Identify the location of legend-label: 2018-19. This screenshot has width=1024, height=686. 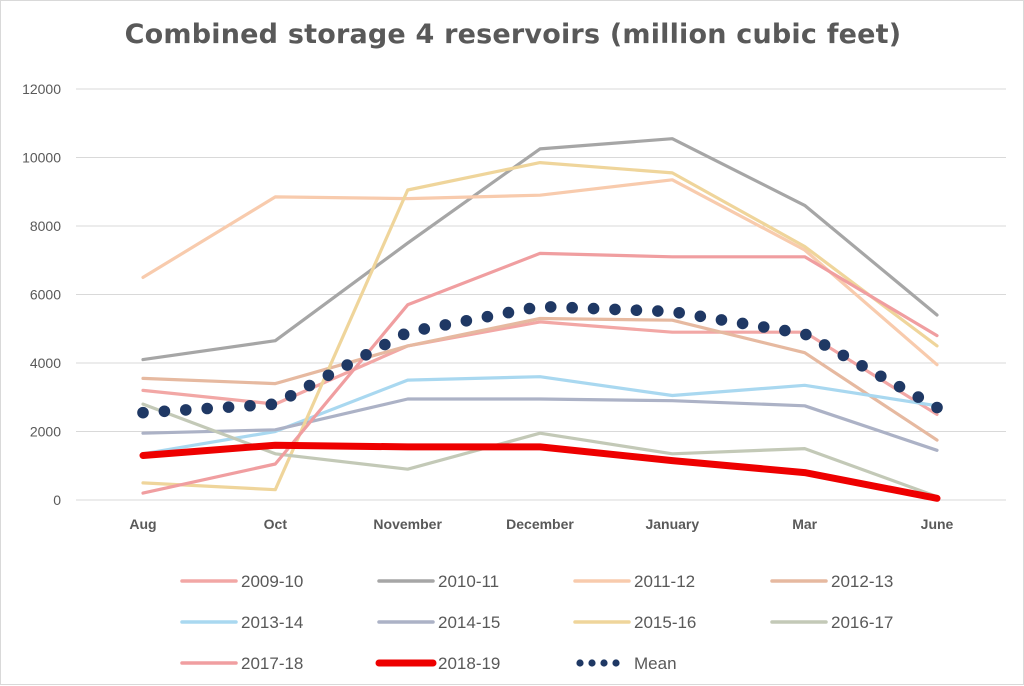
(469, 663).